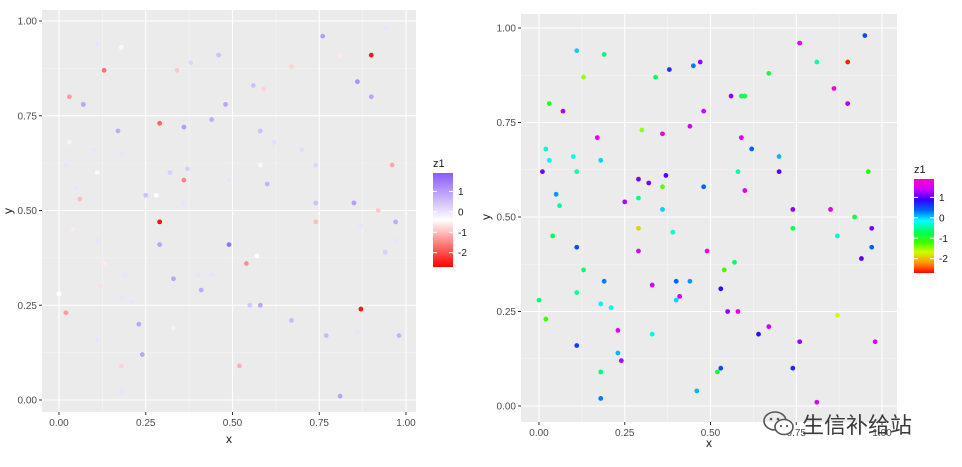 Image resolution: width=962 pixels, height=467 pixels. What do you see at coordinates (711, 433) in the screenshot?
I see `x-tick-label: 0.50` at bounding box center [711, 433].